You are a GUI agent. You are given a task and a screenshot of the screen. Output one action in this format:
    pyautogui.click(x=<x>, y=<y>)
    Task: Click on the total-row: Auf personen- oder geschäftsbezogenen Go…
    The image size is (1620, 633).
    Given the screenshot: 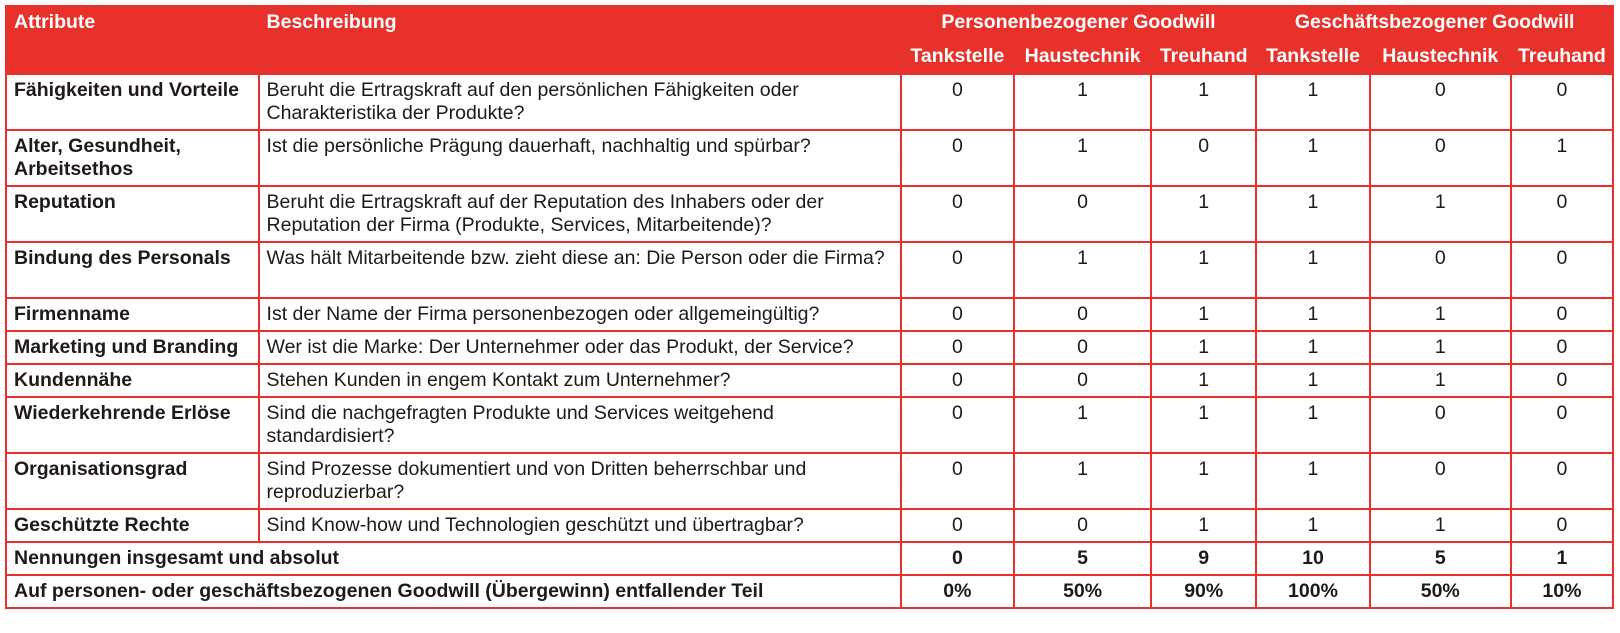 What is the action you would take?
    pyautogui.click(x=810, y=591)
    